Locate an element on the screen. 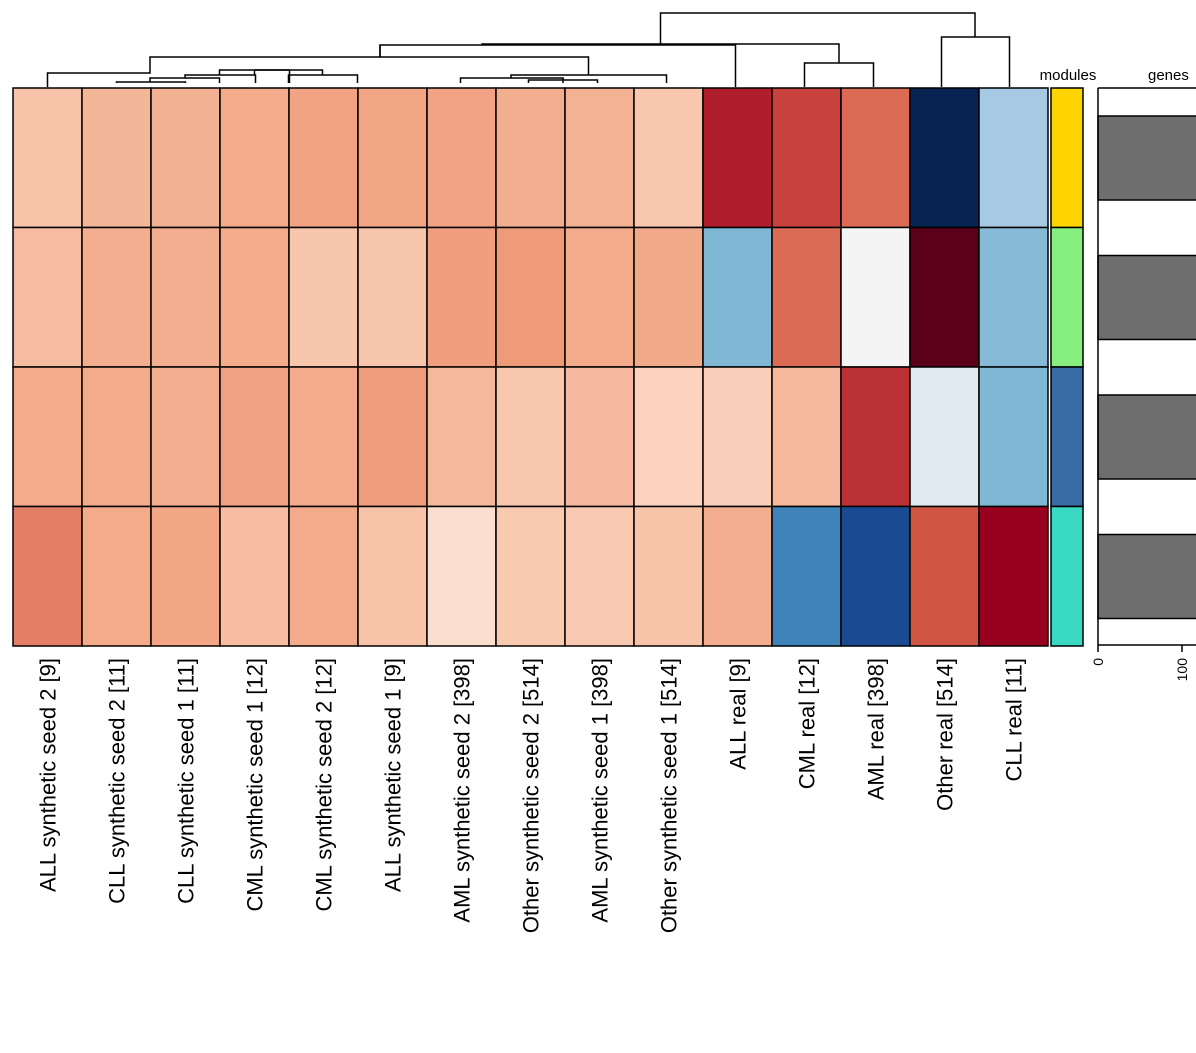  heatmap-cell-r1-c8 is located at coordinates (530, 158).